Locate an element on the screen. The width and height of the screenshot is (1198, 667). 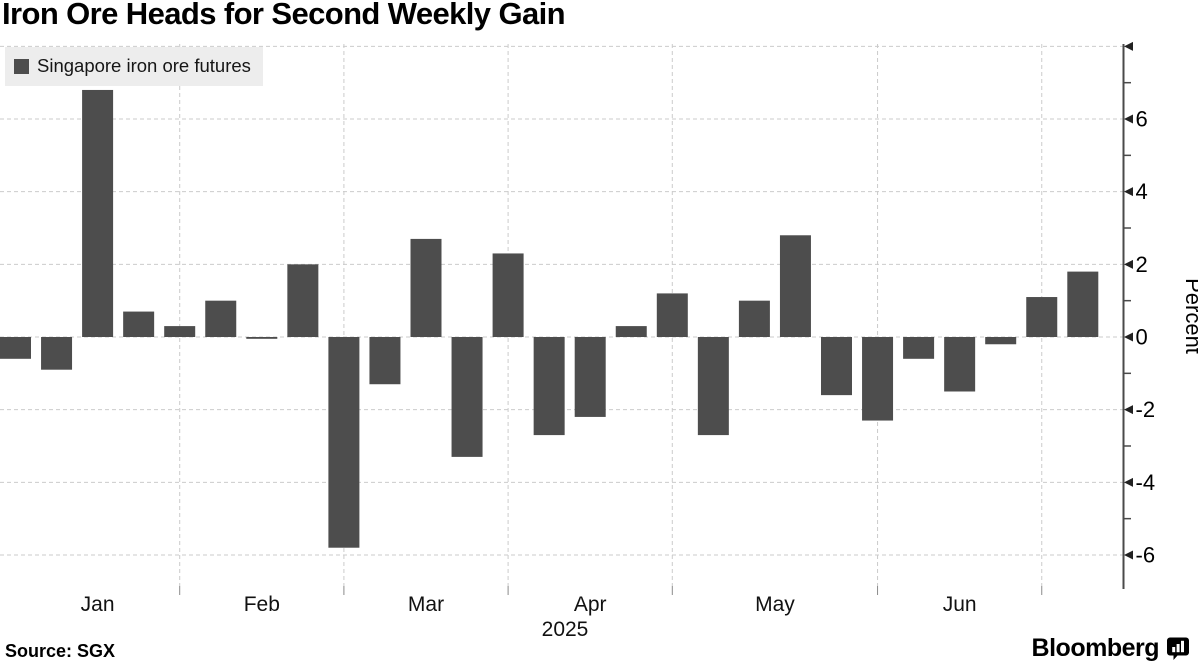
y-axis-tick-label: 4 is located at coordinates (1142, 191).